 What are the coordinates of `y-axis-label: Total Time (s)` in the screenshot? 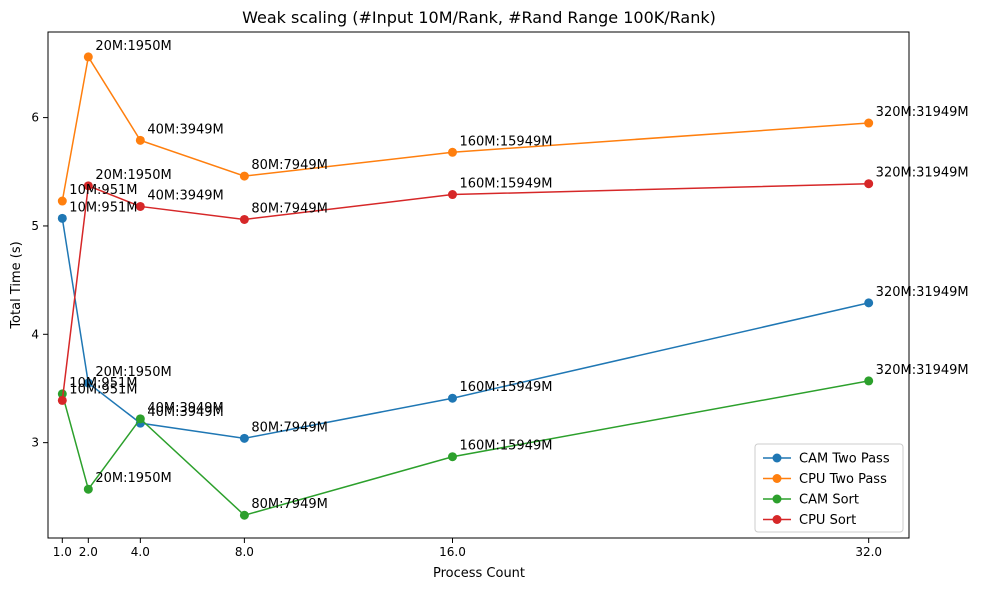 It's located at (16, 285).